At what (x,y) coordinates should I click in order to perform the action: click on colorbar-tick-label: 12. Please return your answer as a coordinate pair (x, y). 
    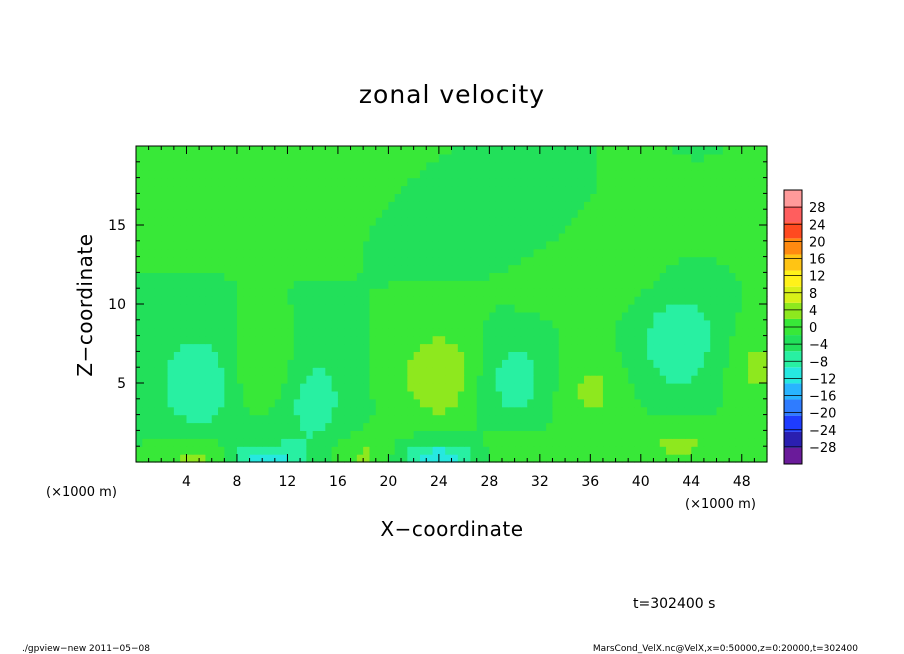
    Looking at the image, I should click on (817, 277).